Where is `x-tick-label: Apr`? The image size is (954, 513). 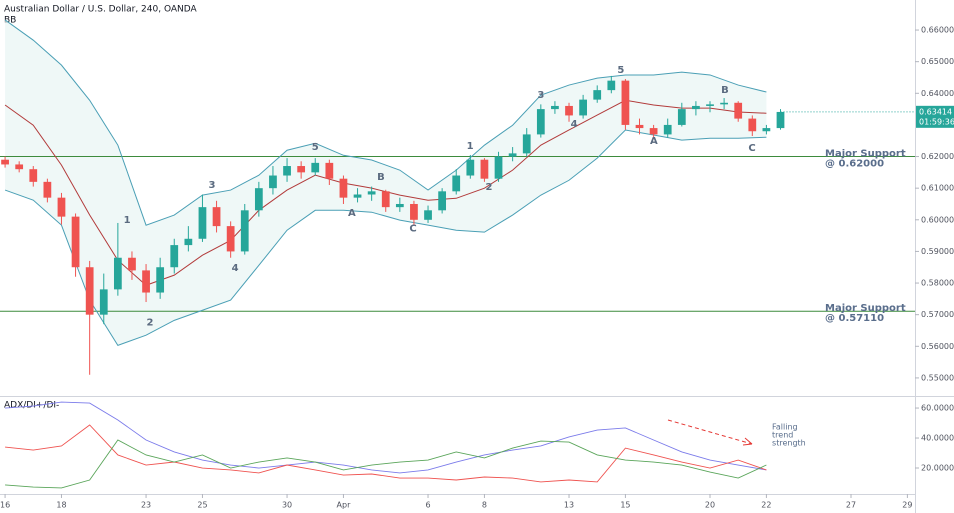 x-tick-label: Apr is located at coordinates (344, 505).